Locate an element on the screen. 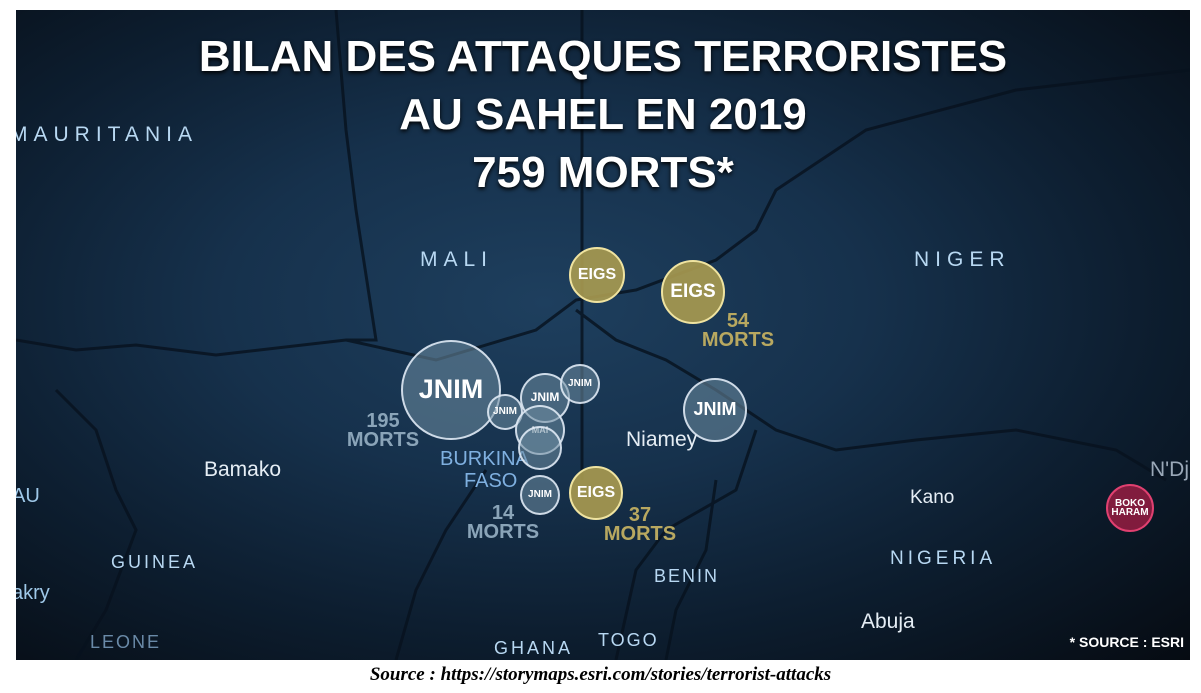 This screenshot has width=1201, height=693. title-line-1: BILAN DES ATTAQUES TERRORISTES is located at coordinates (603, 56).